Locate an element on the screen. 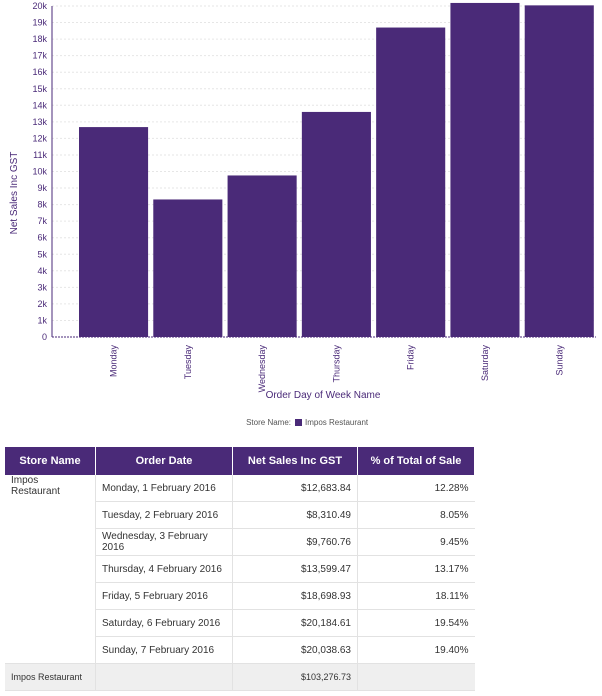 This screenshot has height=696, width=602. y-axis-label: Net Sales Inc GST is located at coordinates (14, 193).